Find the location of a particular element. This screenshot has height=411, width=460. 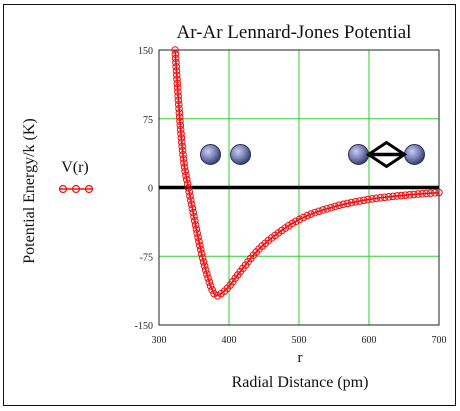

y-tick-label: 0 is located at coordinates (150, 189).